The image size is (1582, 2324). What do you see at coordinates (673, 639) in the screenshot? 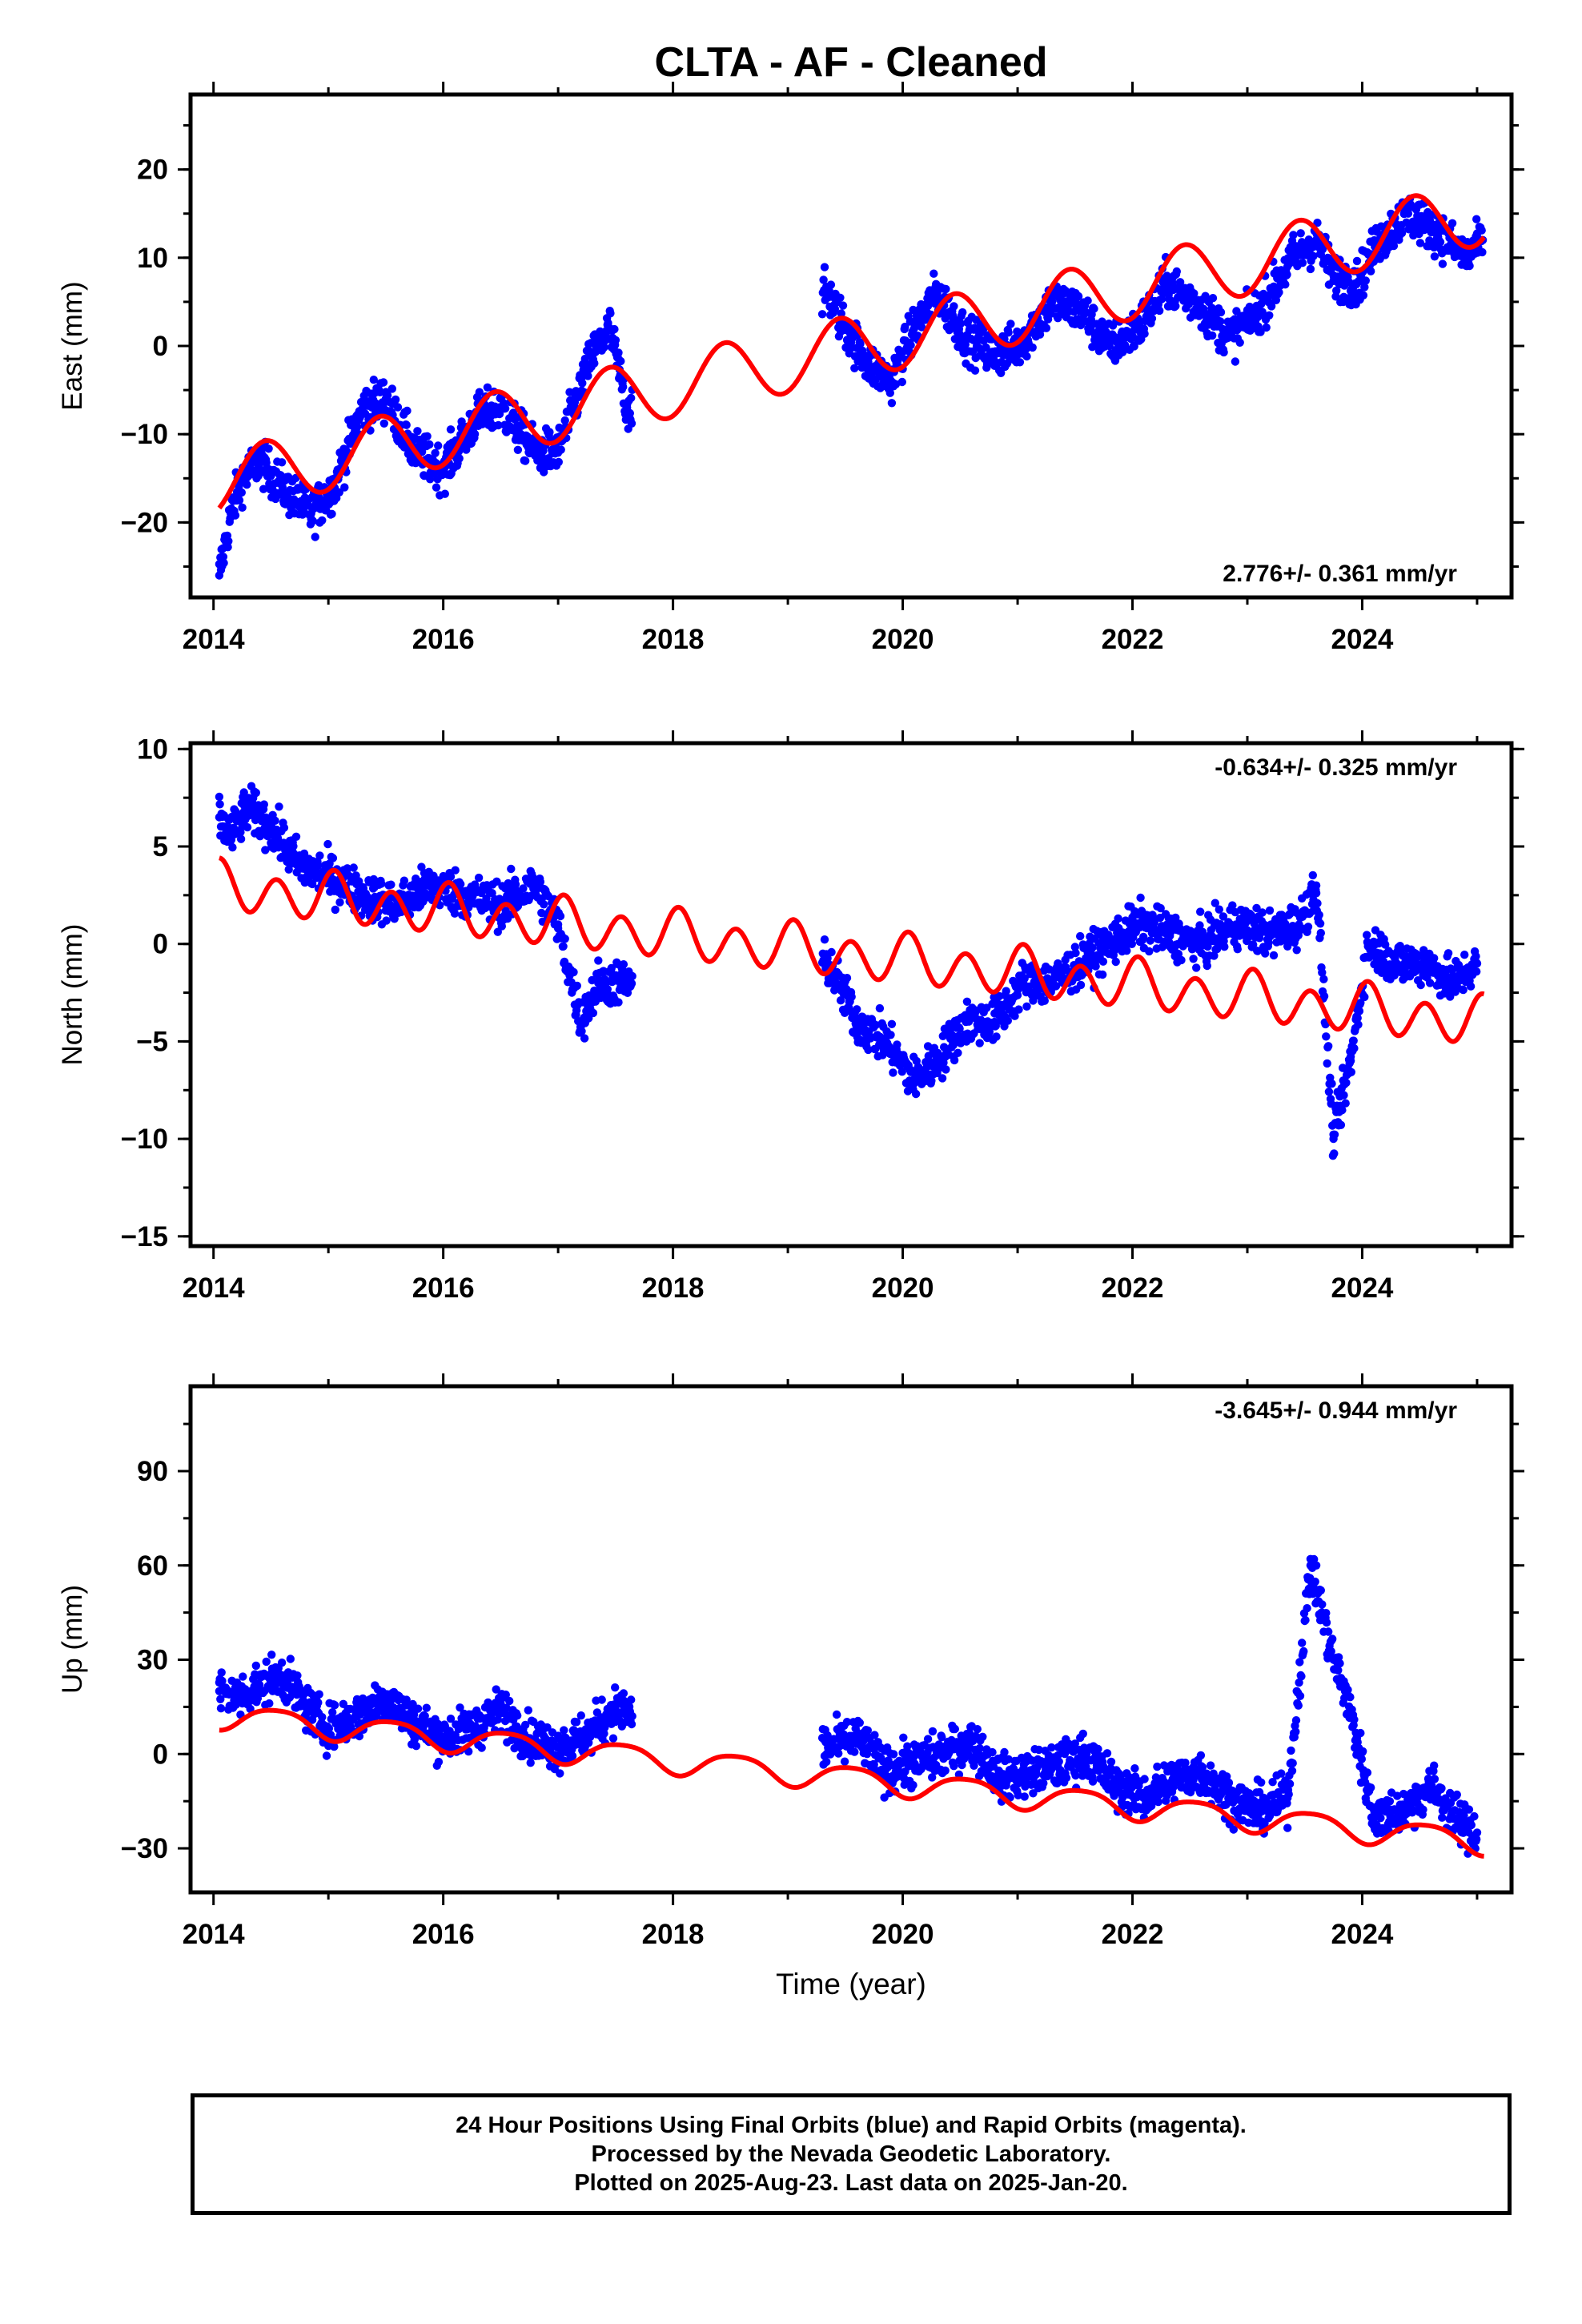
I see `x-tick-label: 2018` at bounding box center [673, 639].